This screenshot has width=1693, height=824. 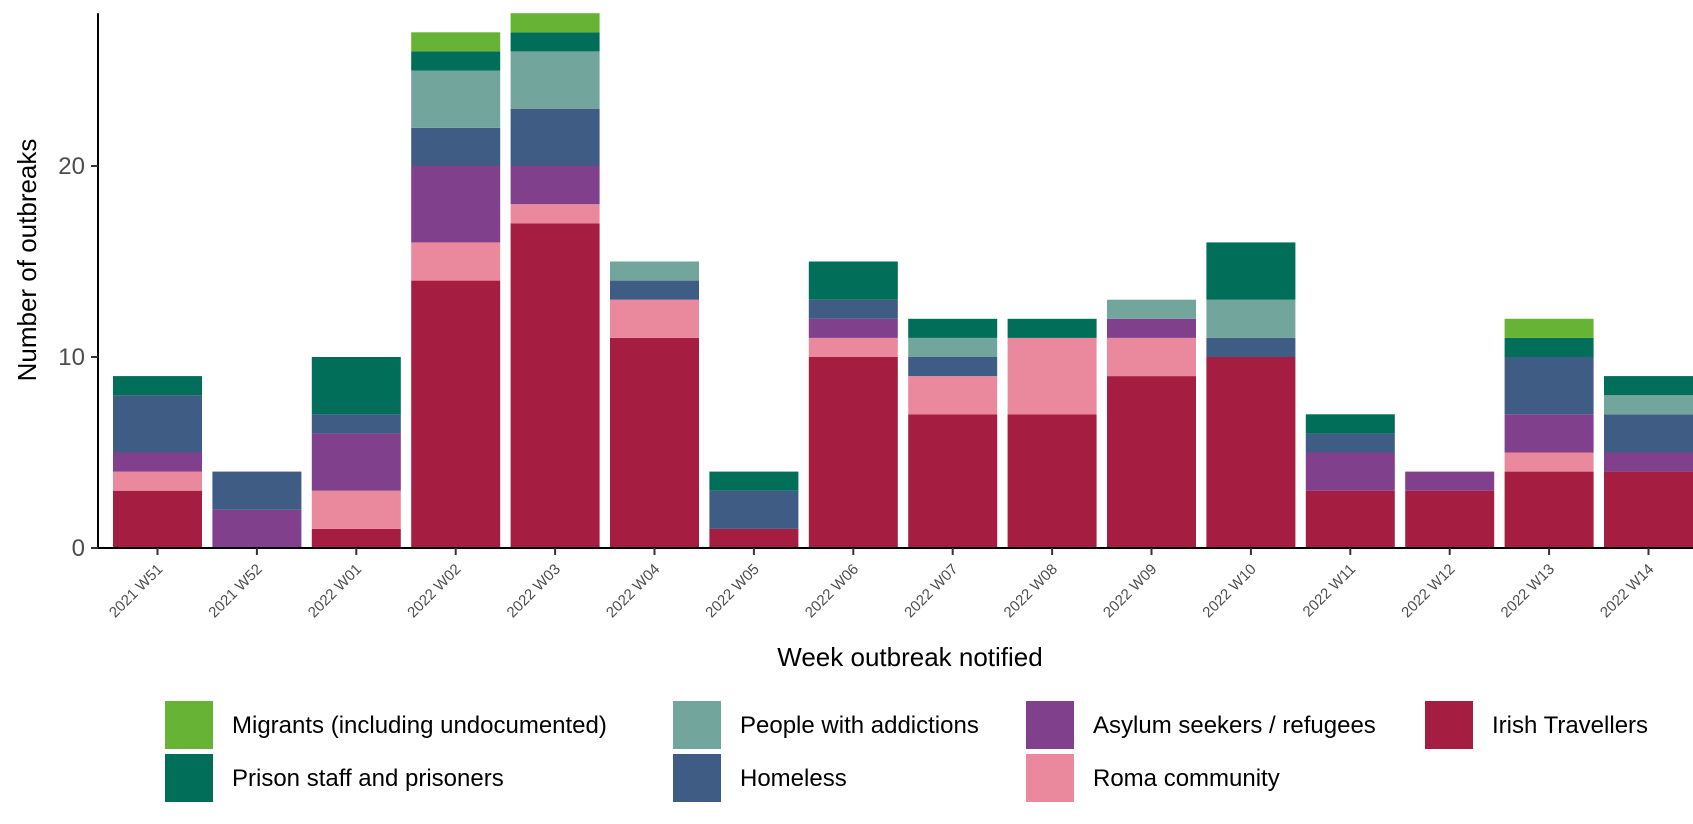 I want to click on x-tick-label: 2022 W14, so click(x=1627, y=591).